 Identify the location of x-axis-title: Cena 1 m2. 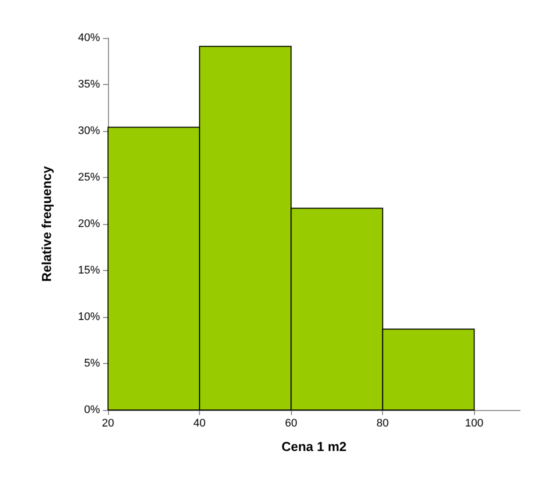
(314, 446).